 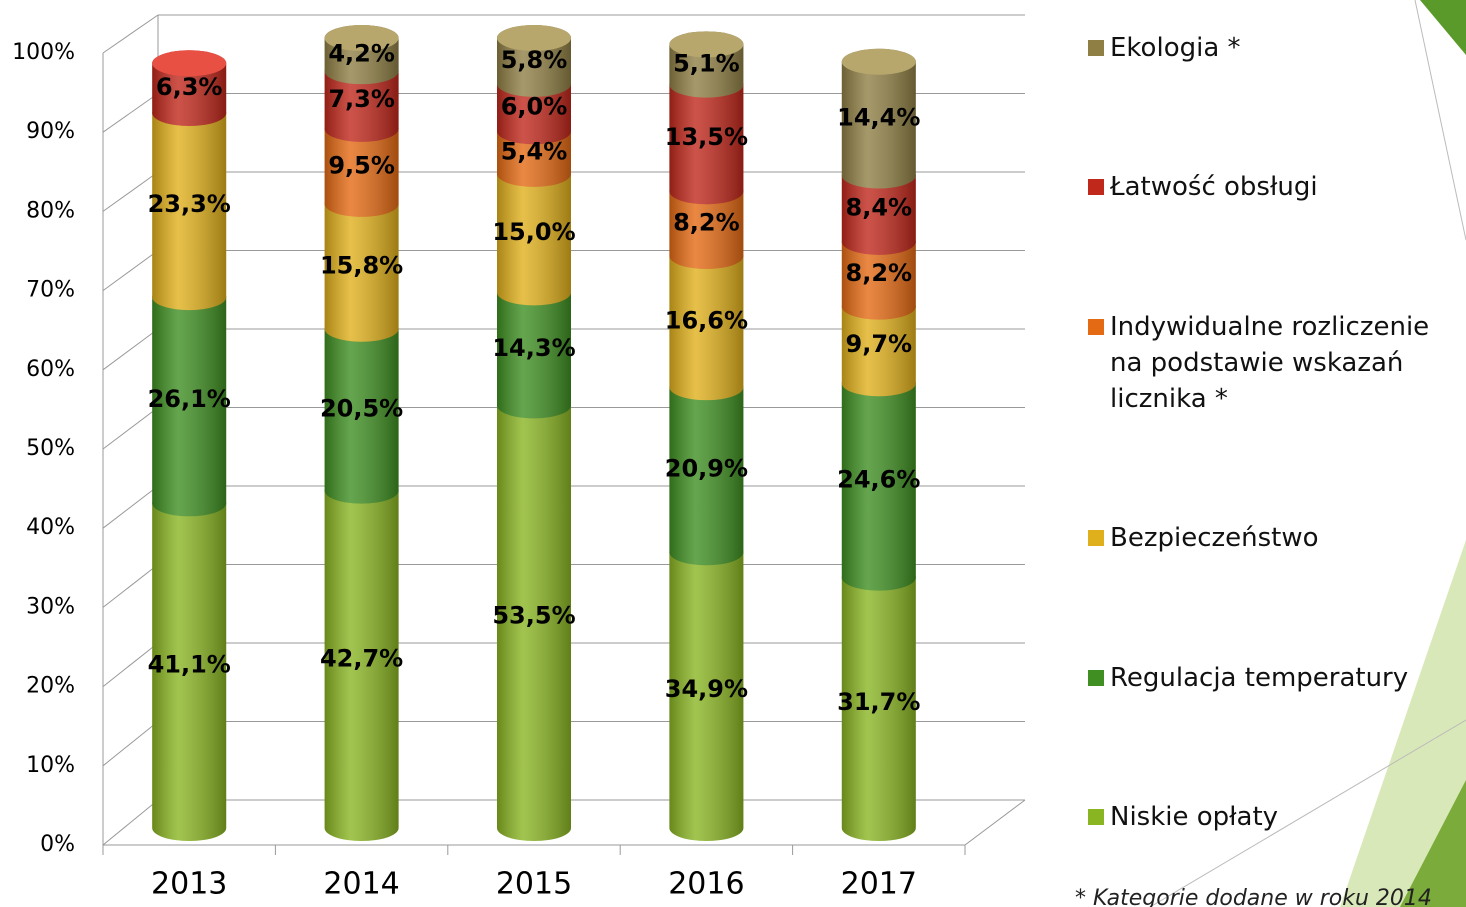 What do you see at coordinates (534, 152) in the screenshot?
I see `value-label: 5,4%` at bounding box center [534, 152].